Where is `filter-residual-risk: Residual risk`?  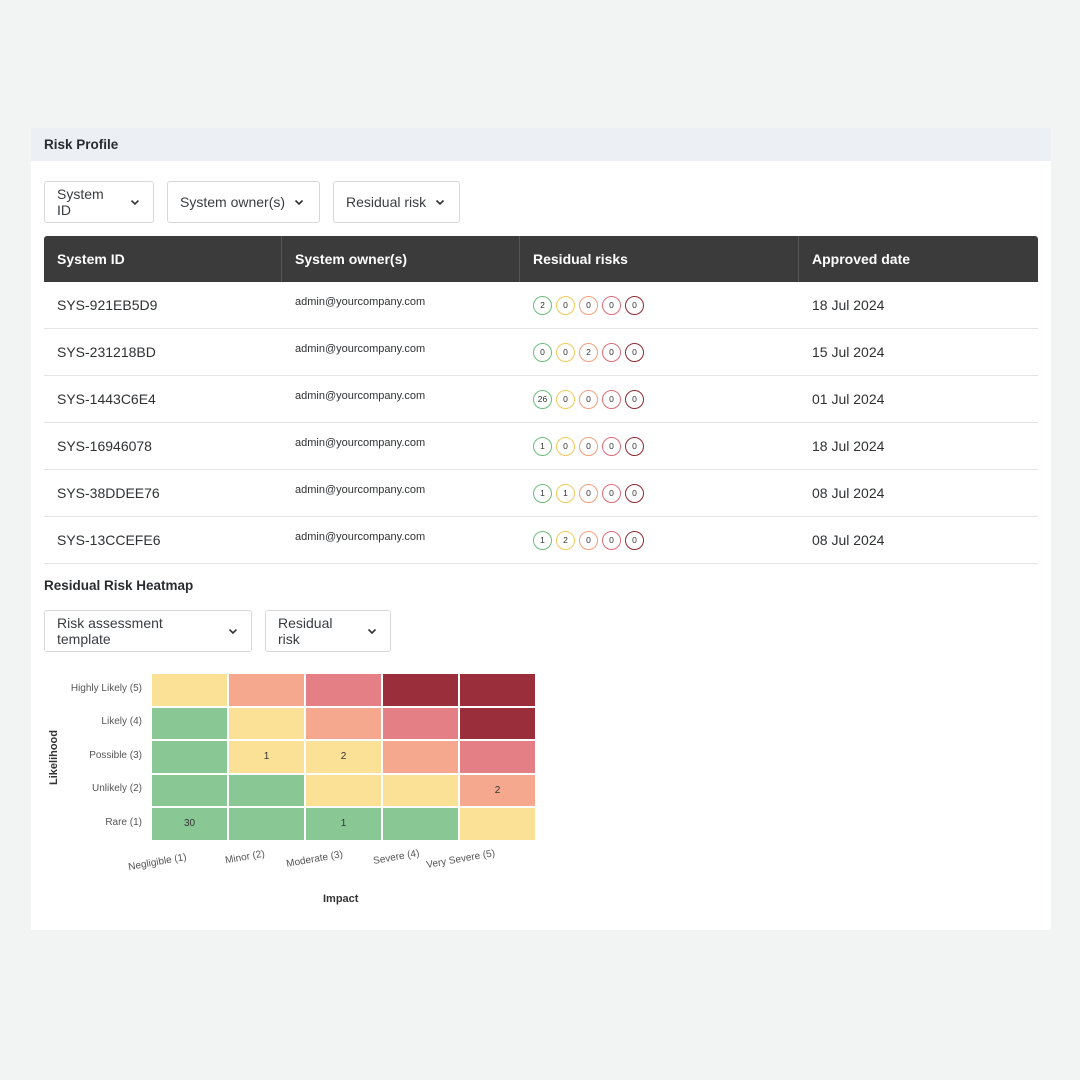
filter-residual-risk: Residual risk is located at coordinates (396, 202).